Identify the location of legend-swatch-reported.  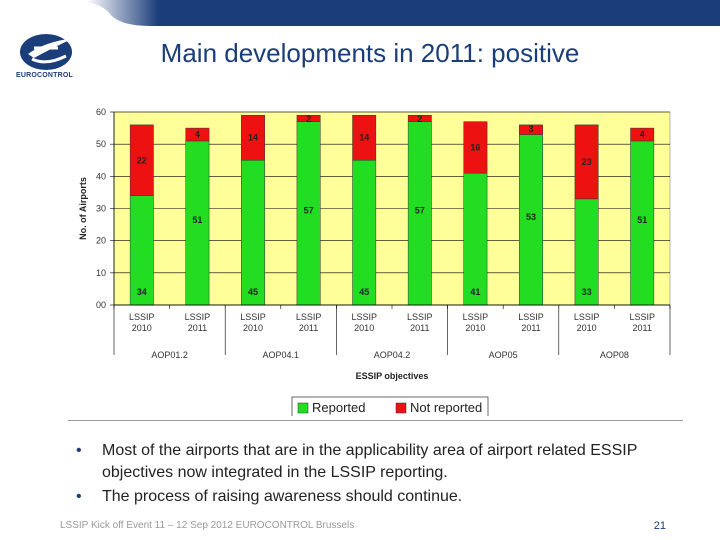
(303, 408).